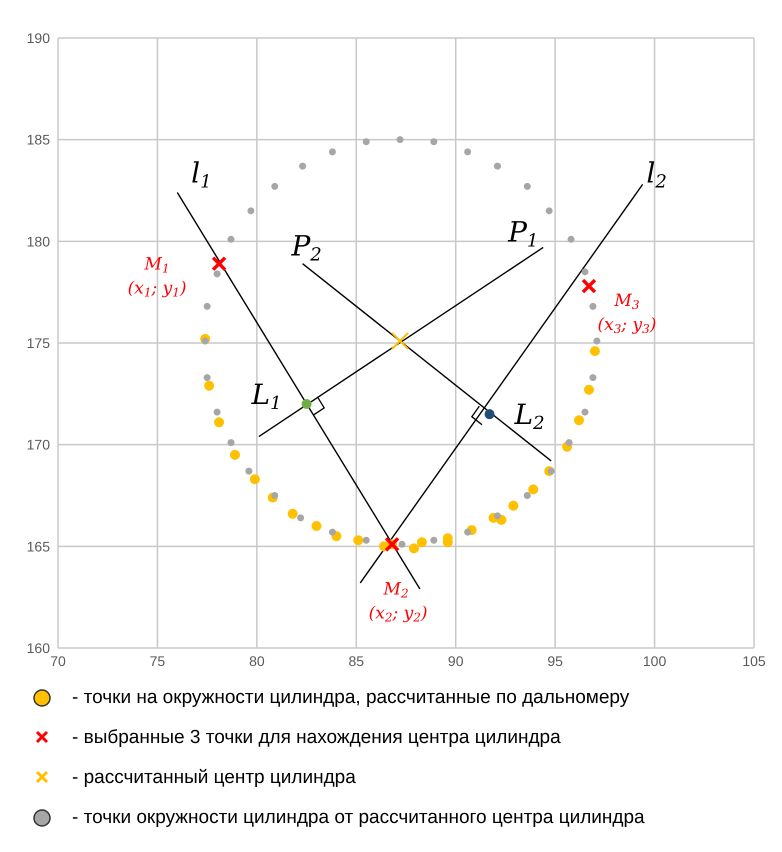  I want to click on y-tick-label: 185, so click(38, 140).